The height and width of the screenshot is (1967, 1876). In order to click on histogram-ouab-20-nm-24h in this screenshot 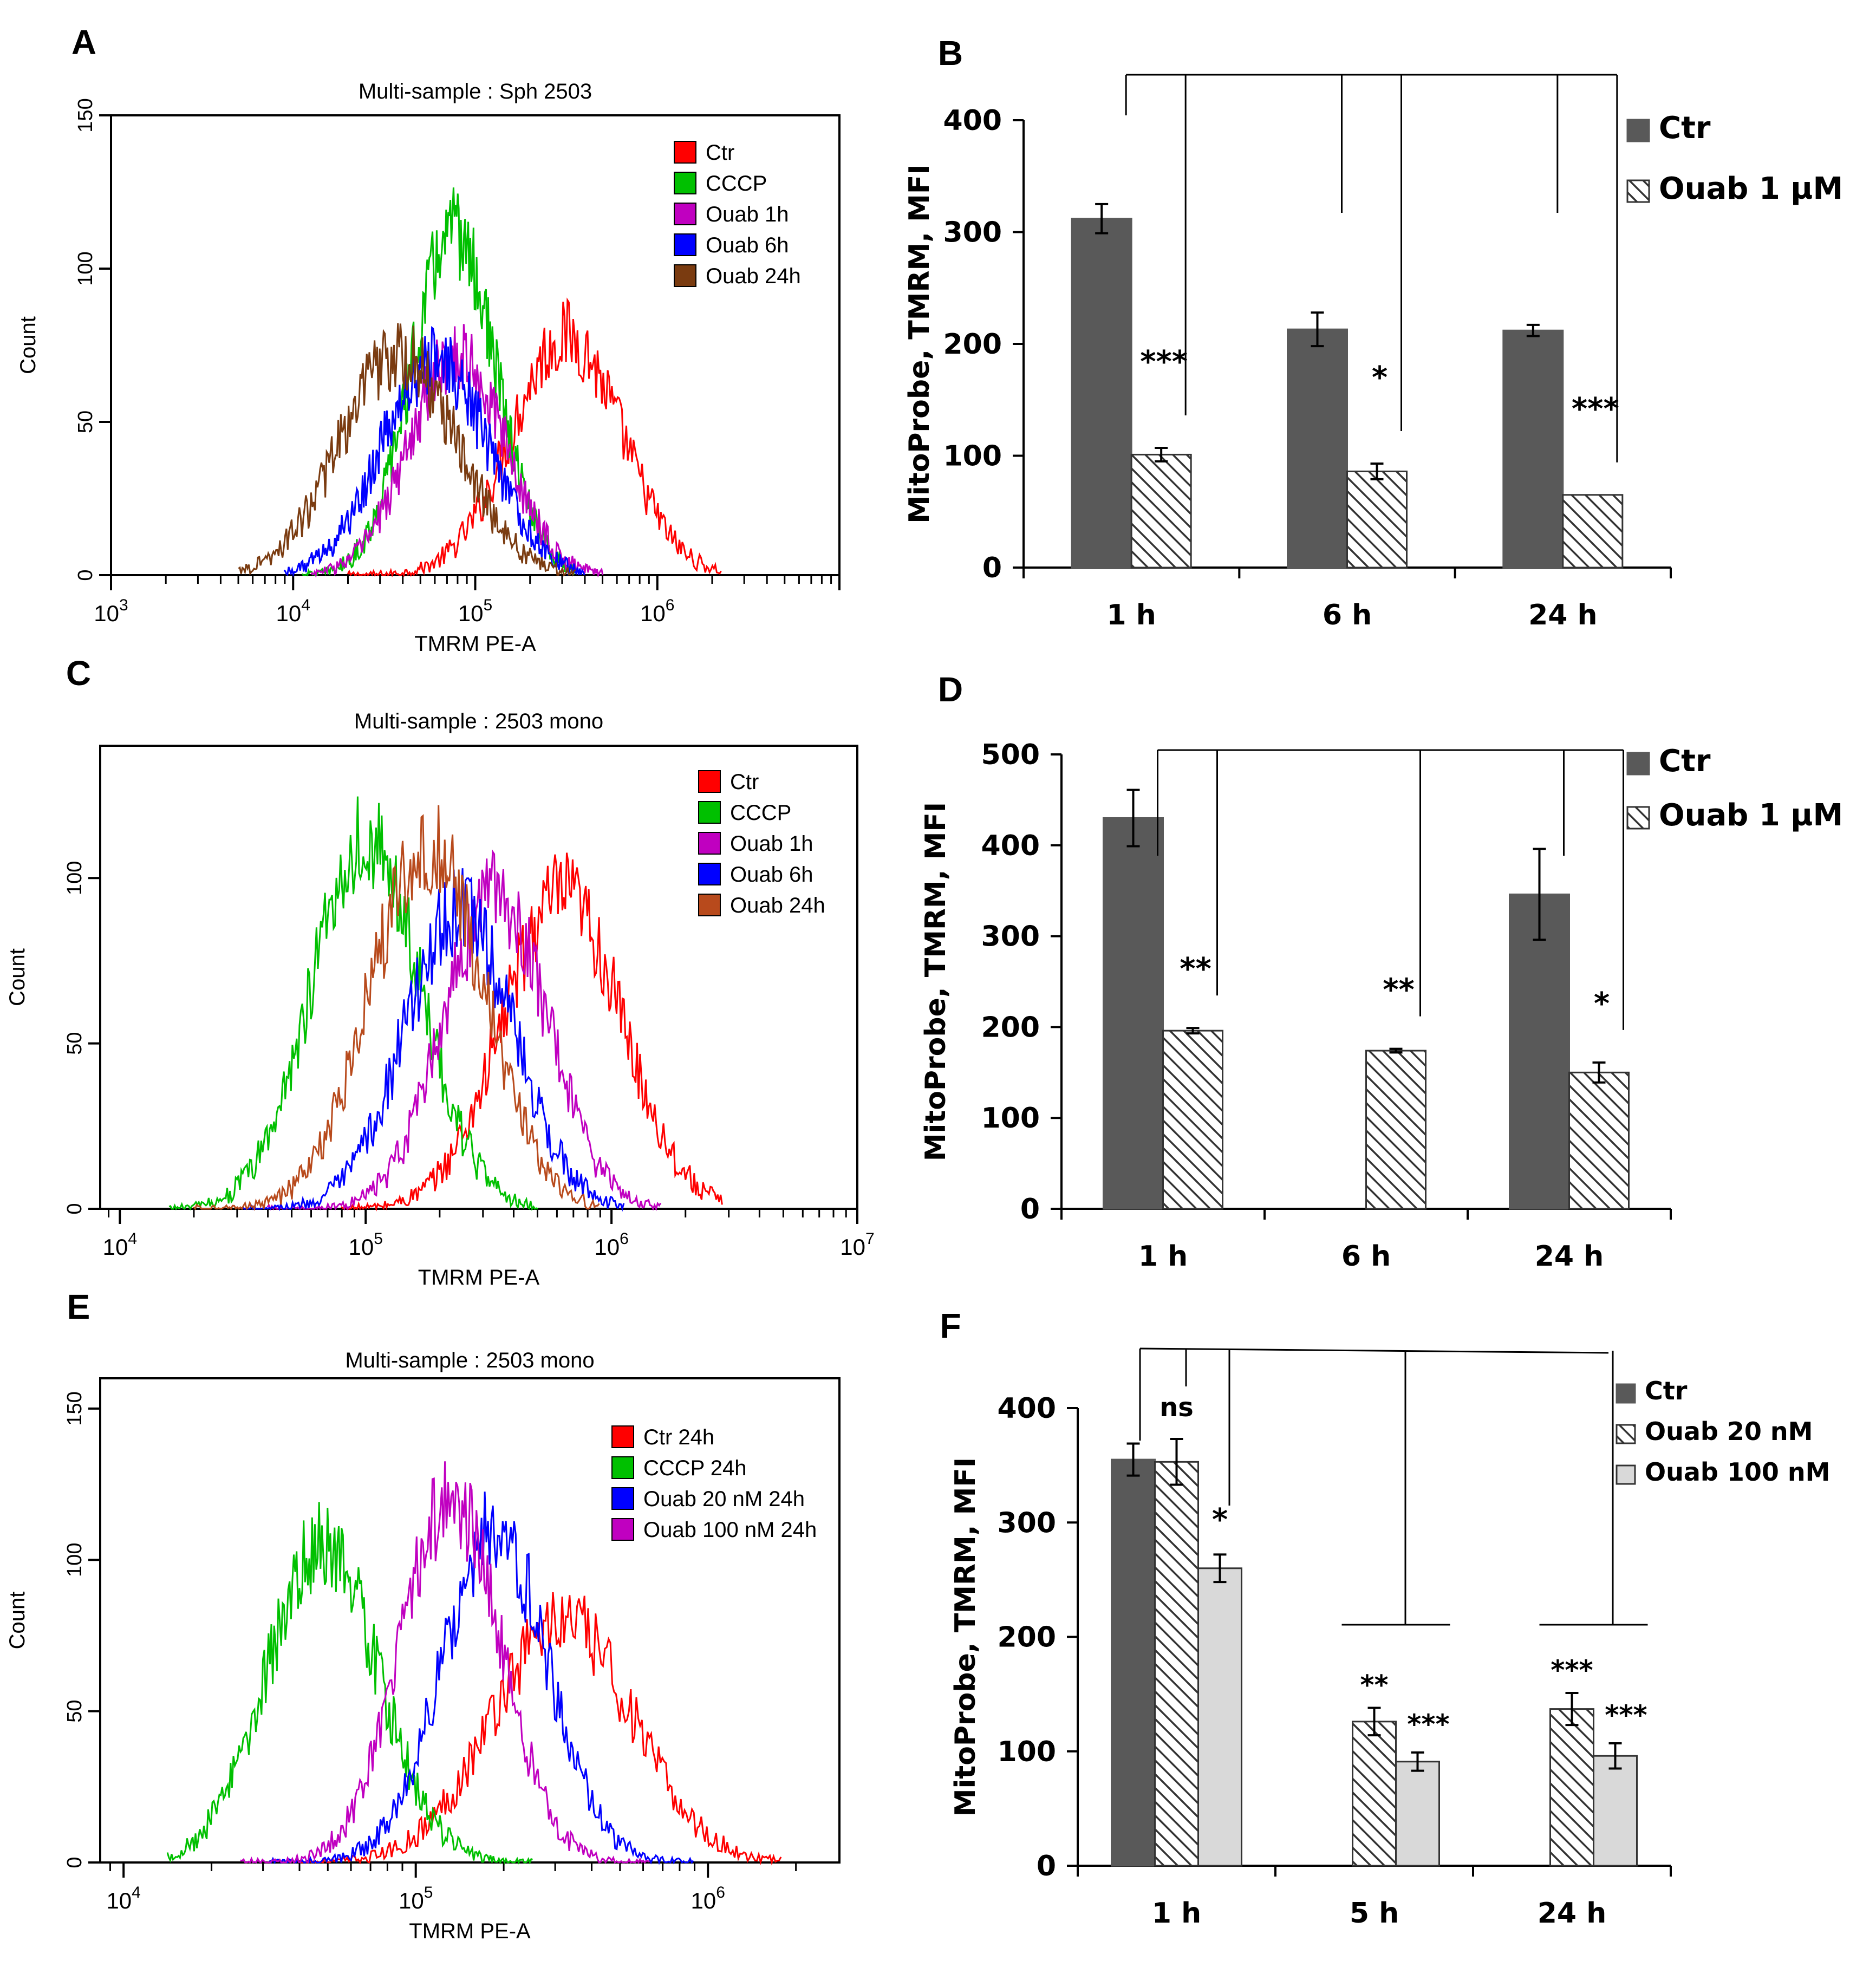, I will do `click(481, 1678)`.